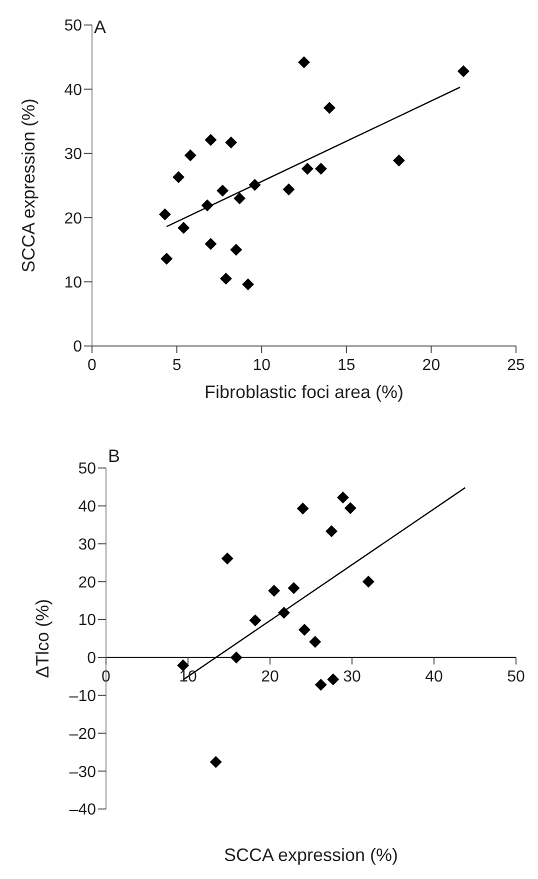 The width and height of the screenshot is (538, 879). What do you see at coordinates (100, 27) in the screenshot?
I see `annotation: A` at bounding box center [100, 27].